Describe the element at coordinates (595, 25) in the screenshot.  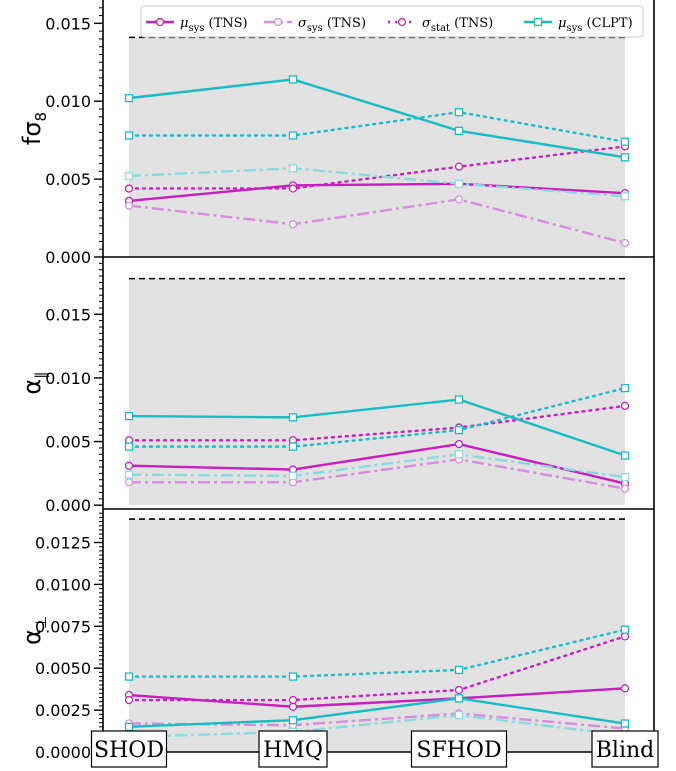
I see `legend-label: μsys (CLPT)` at that location.